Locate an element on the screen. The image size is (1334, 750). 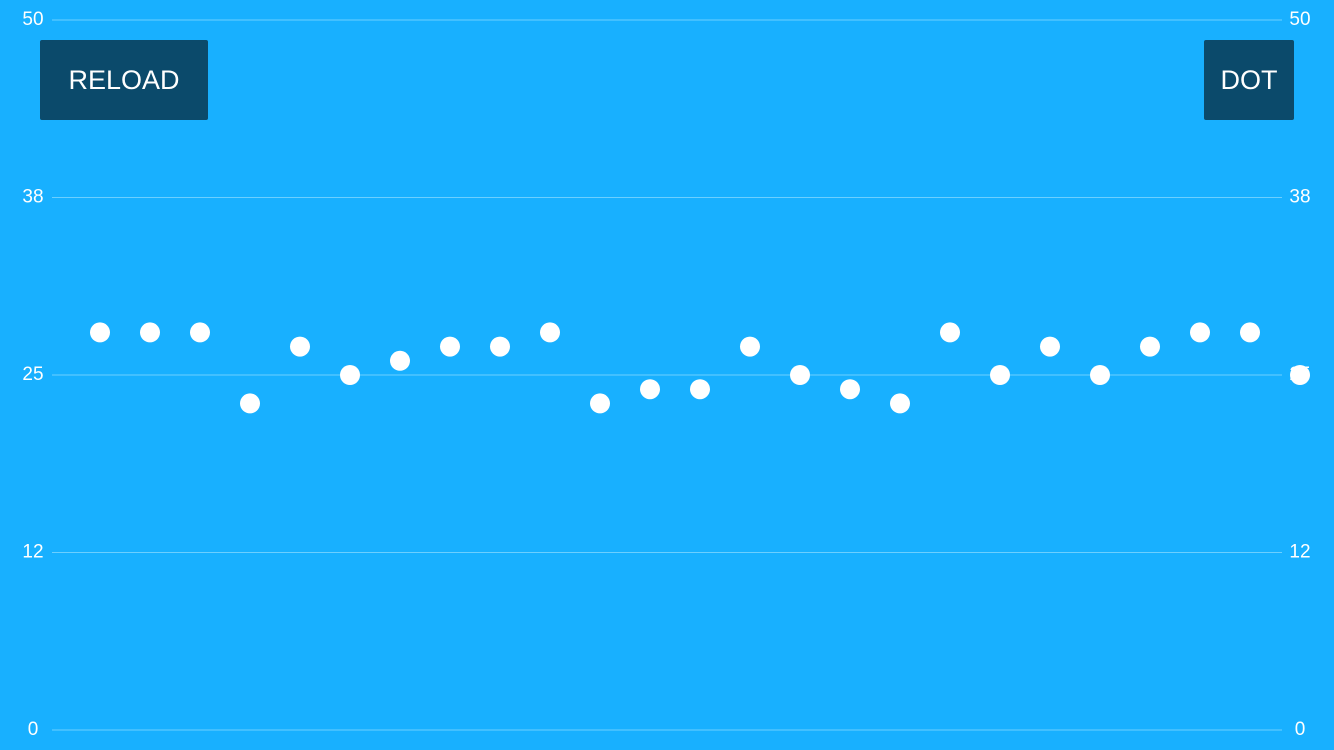
dot-button: DOT is located at coordinates (1249, 80).